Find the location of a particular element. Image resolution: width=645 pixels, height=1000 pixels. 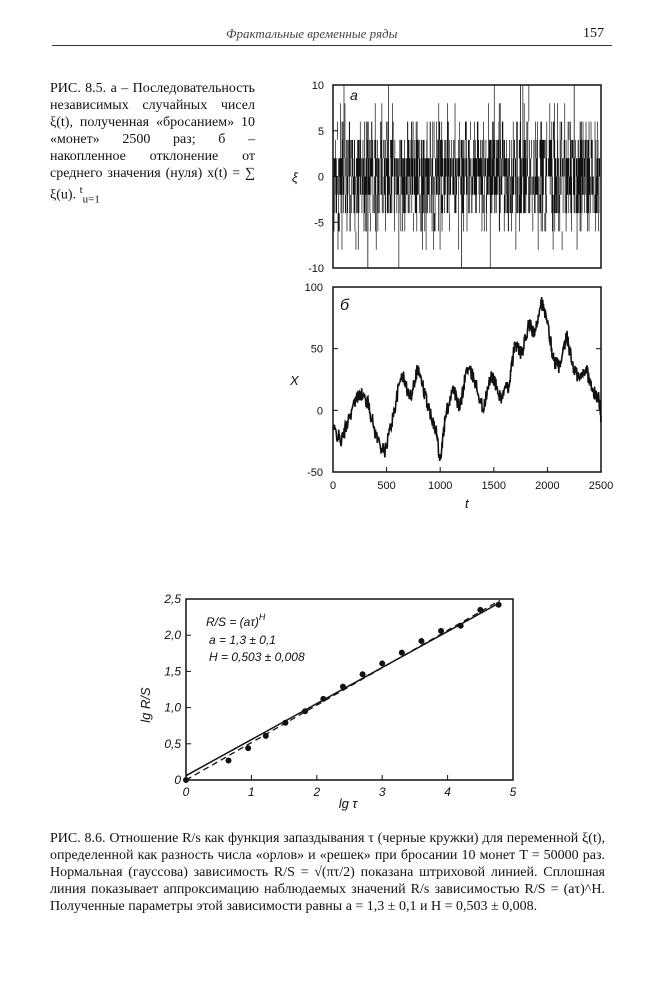

fig86-xtick-label: 0 is located at coordinates (186, 792).